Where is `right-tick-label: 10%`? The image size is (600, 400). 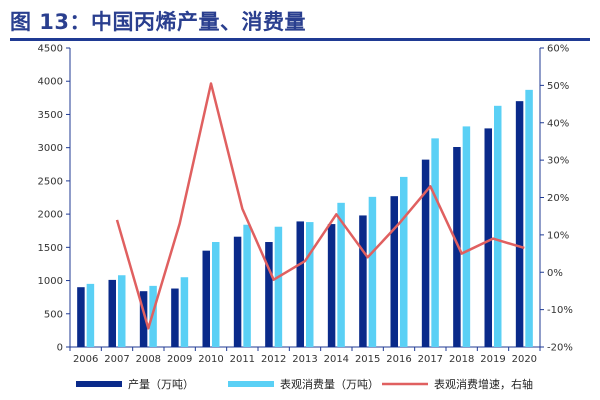 right-tick-label: 10% is located at coordinates (558, 235).